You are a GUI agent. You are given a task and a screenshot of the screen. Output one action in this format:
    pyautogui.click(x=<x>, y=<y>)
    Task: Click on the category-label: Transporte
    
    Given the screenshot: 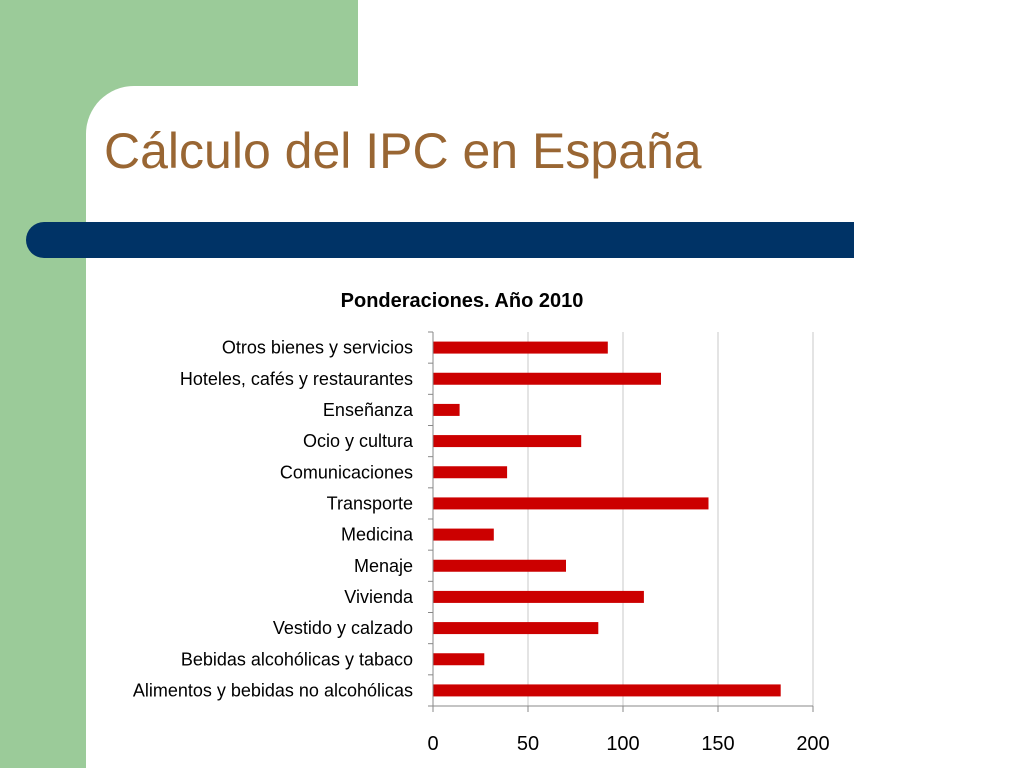 What is the action you would take?
    pyautogui.click(x=370, y=503)
    